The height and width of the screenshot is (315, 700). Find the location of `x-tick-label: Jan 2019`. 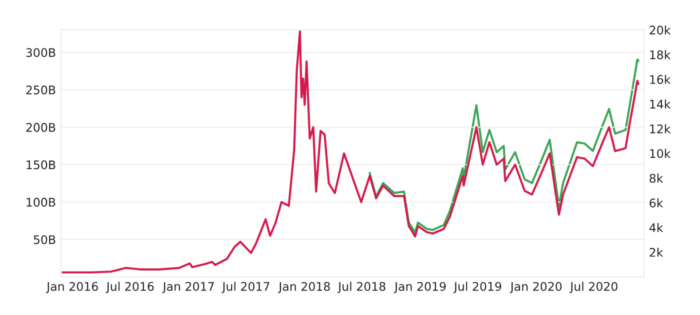

x-tick-label: Jan 2019 is located at coordinates (420, 288).